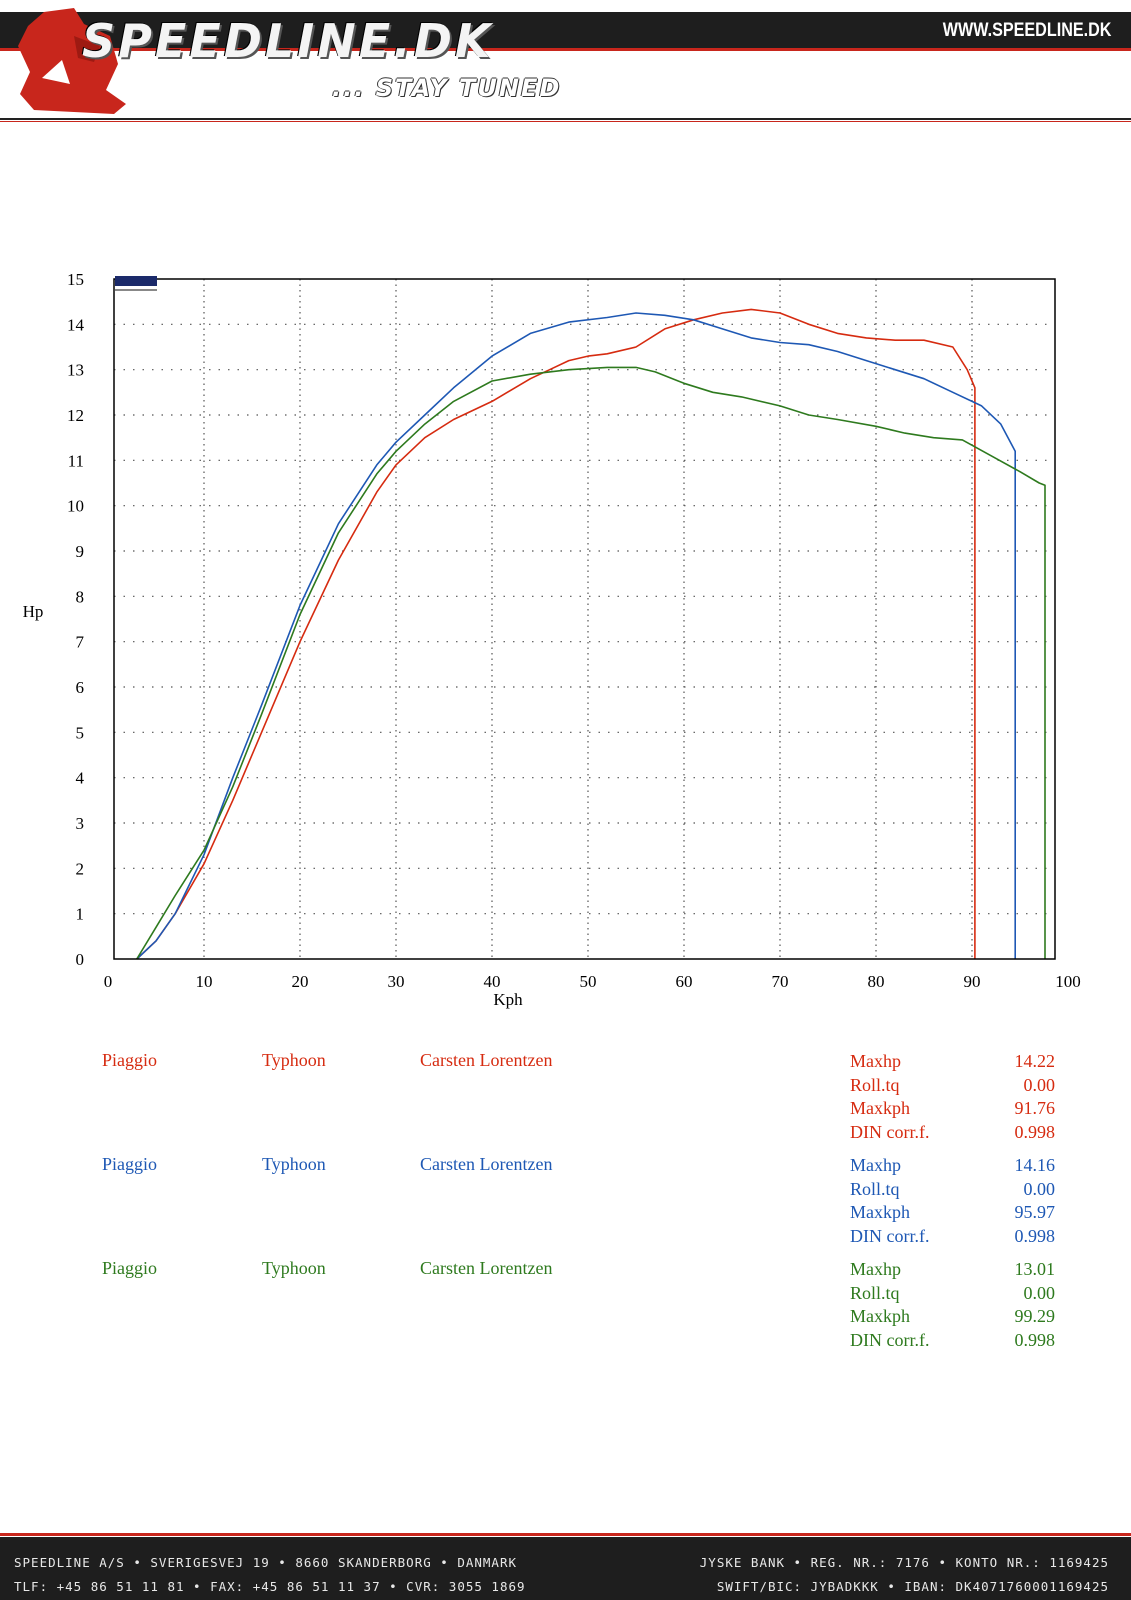 The width and height of the screenshot is (1131, 1600). What do you see at coordinates (80, 551) in the screenshot?
I see `y-tick-label: 9` at bounding box center [80, 551].